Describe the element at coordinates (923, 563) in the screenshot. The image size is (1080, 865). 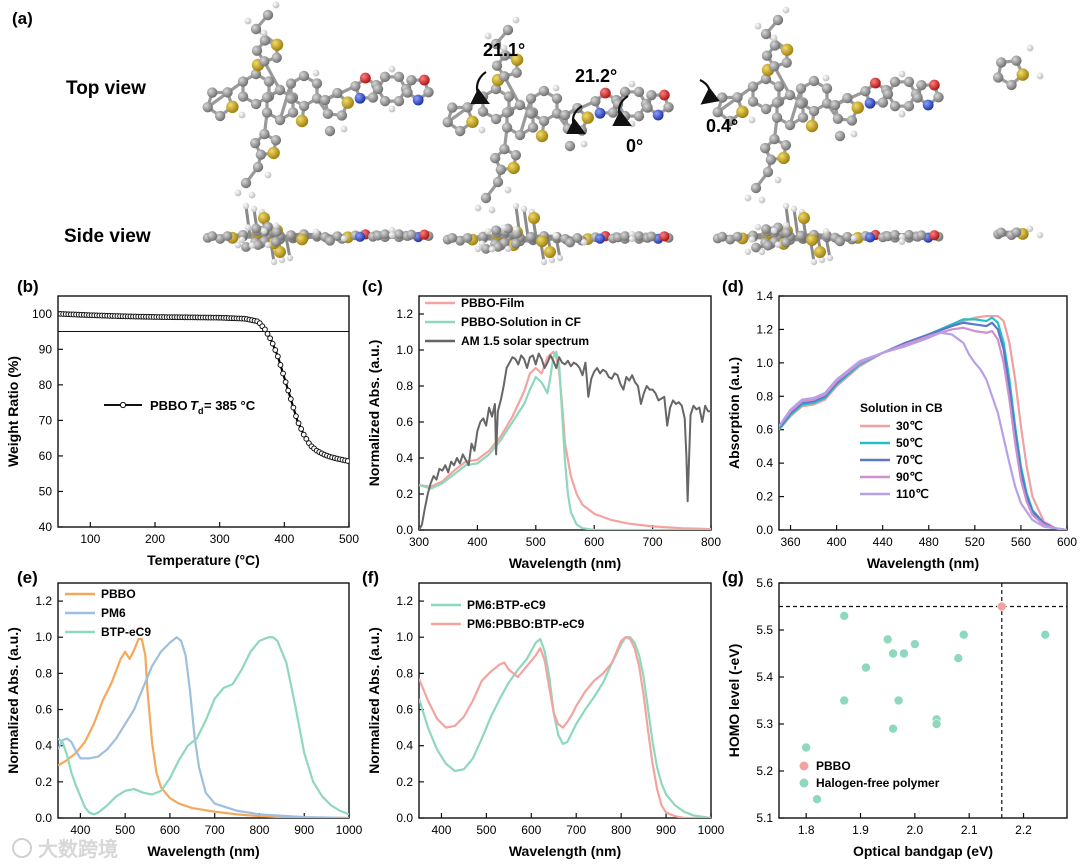
I see `x-axis-label-d: Wavelength (nm)` at that location.